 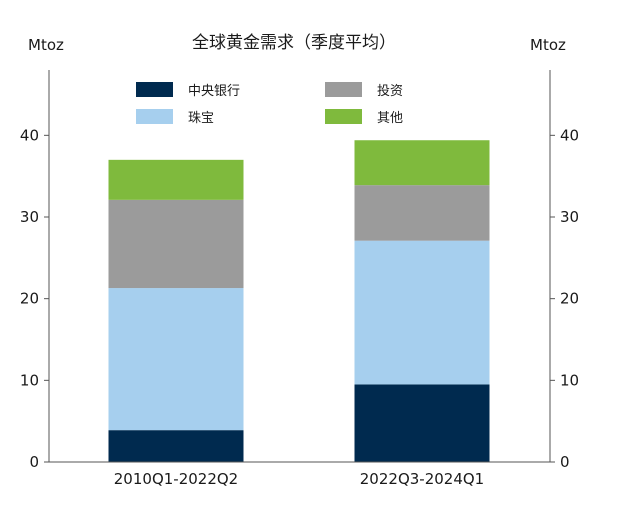 What do you see at coordinates (176, 479) in the screenshot?
I see `x-tick-label: 2010Q1-2022Q2` at bounding box center [176, 479].